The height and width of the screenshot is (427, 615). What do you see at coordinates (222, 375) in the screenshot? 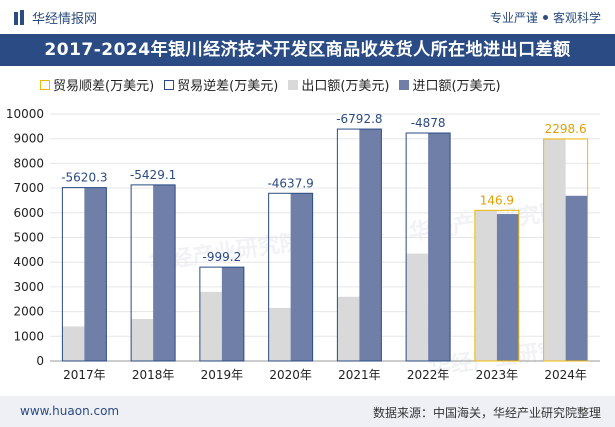
I see `x-tick-label: 2019年` at bounding box center [222, 375].